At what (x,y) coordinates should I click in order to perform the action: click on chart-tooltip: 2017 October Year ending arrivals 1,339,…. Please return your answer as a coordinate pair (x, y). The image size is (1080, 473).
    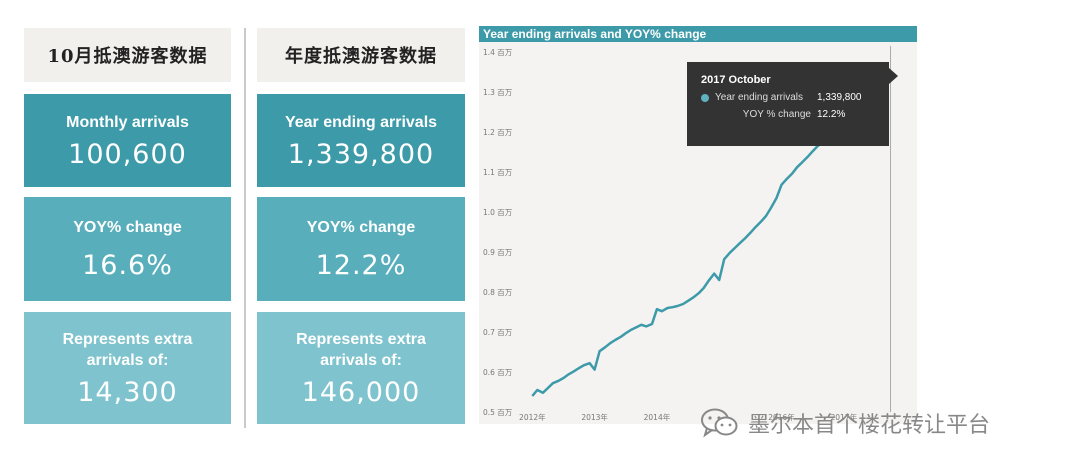
    Looking at the image, I should click on (788, 104).